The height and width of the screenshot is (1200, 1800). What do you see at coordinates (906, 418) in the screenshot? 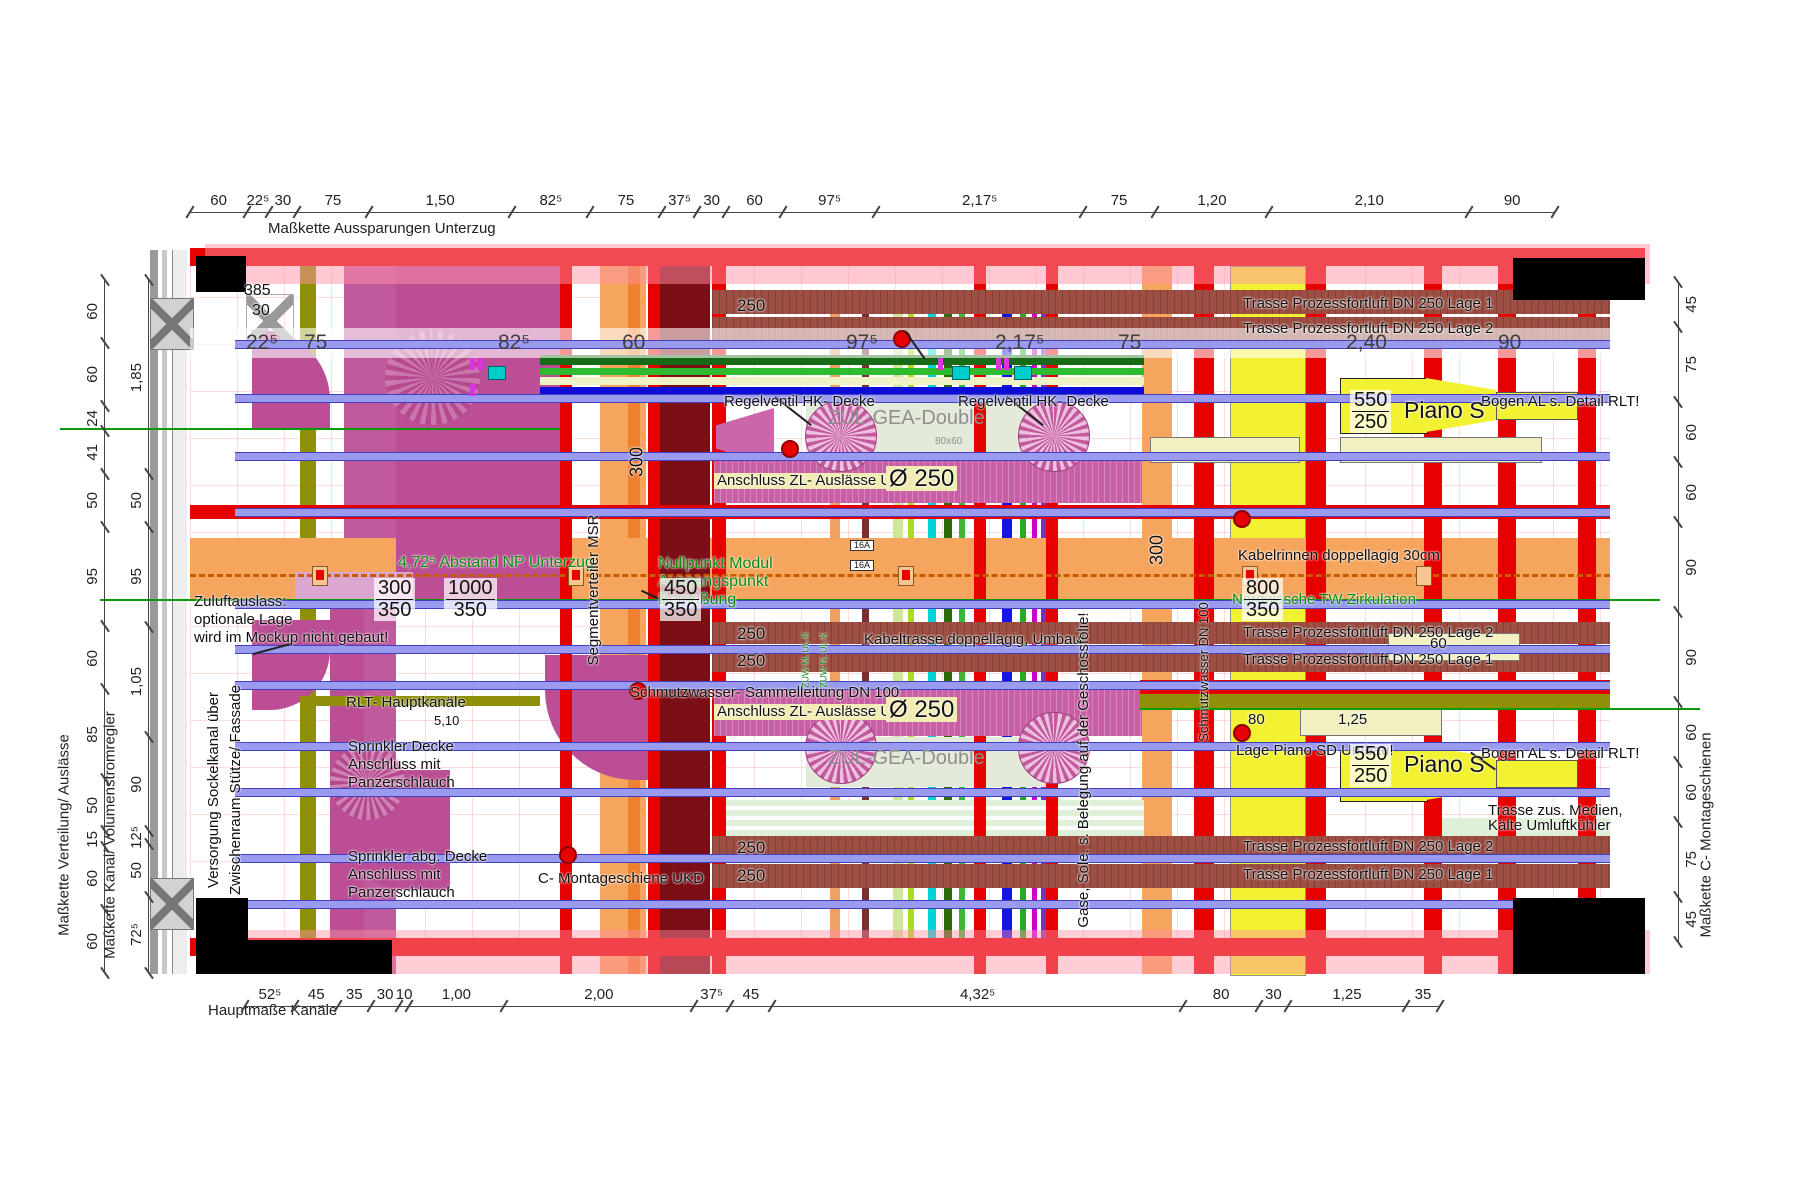
I see `label-zul-gea: ZUL-GEA-Double` at bounding box center [906, 418].